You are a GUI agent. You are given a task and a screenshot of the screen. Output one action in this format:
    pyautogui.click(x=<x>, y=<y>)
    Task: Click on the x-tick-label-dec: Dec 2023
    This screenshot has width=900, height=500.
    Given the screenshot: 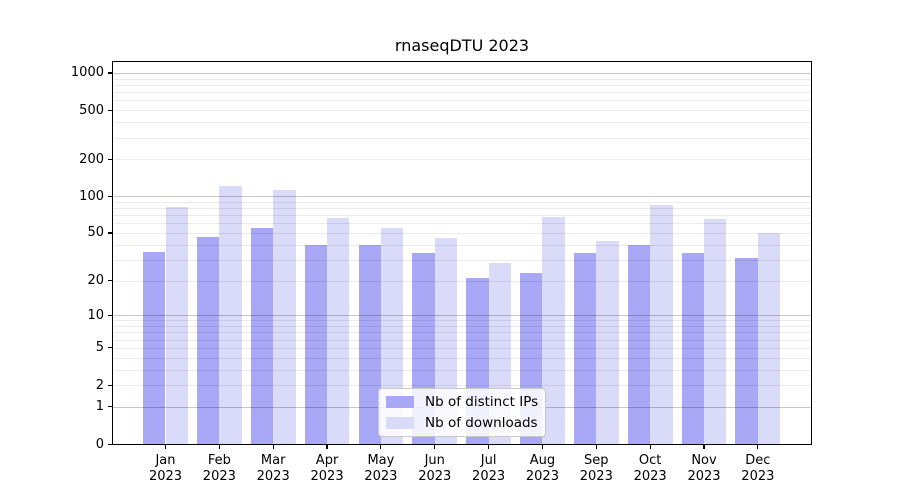 What is the action you would take?
    pyautogui.click(x=758, y=468)
    